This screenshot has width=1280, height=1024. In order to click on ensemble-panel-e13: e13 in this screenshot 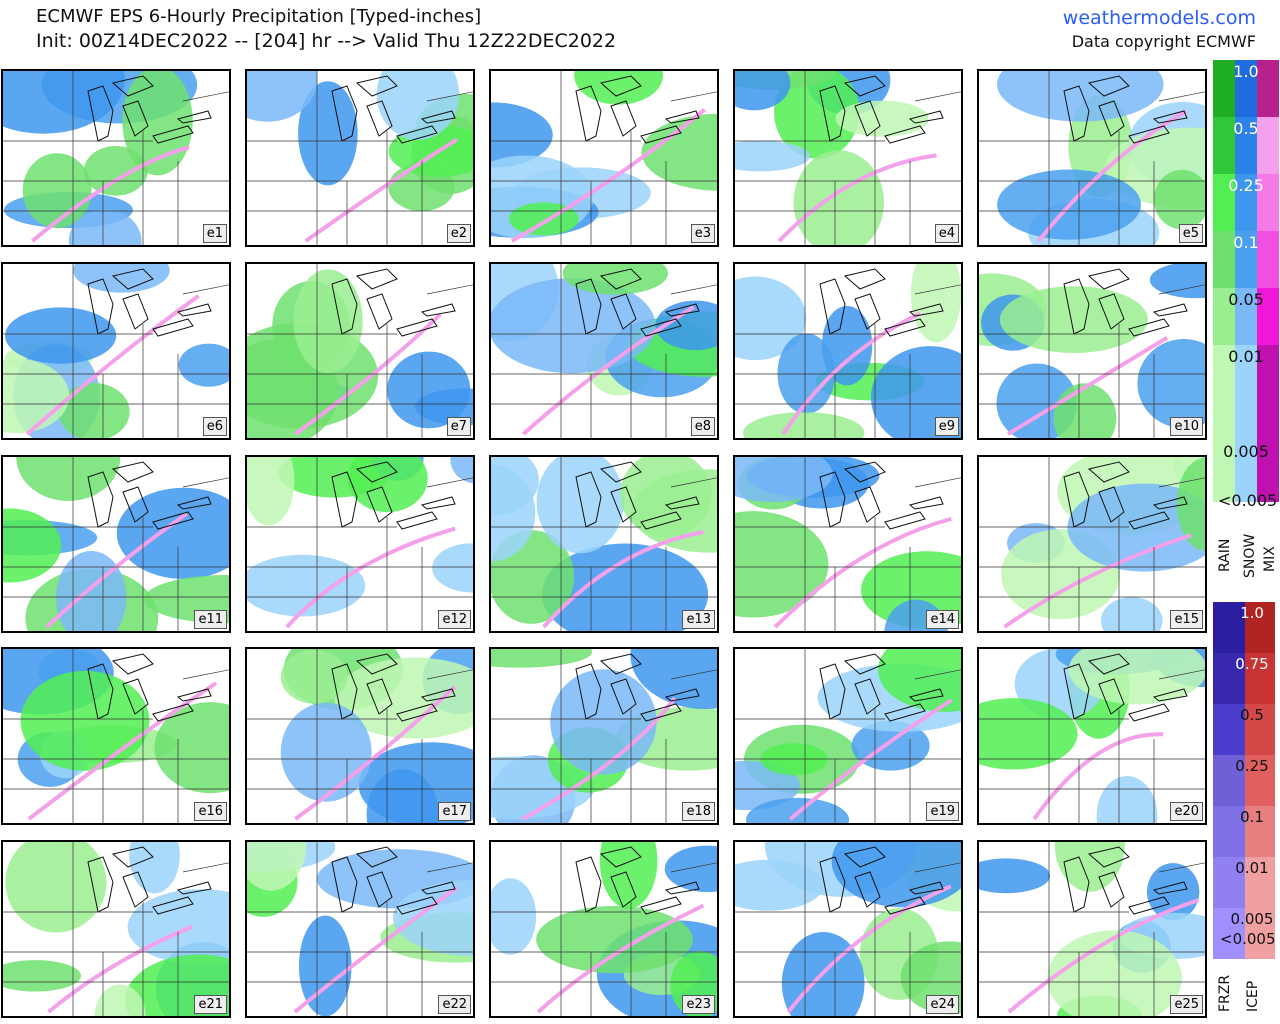, I will do `click(604, 544)`.